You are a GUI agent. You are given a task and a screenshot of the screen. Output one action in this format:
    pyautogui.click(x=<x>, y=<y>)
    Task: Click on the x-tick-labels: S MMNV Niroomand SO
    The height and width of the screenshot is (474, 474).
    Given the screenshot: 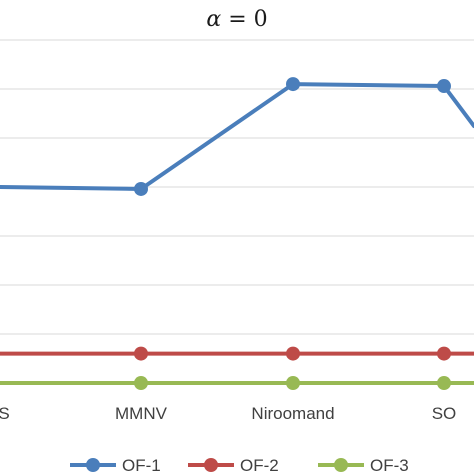 What is the action you would take?
    pyautogui.click(x=228, y=413)
    